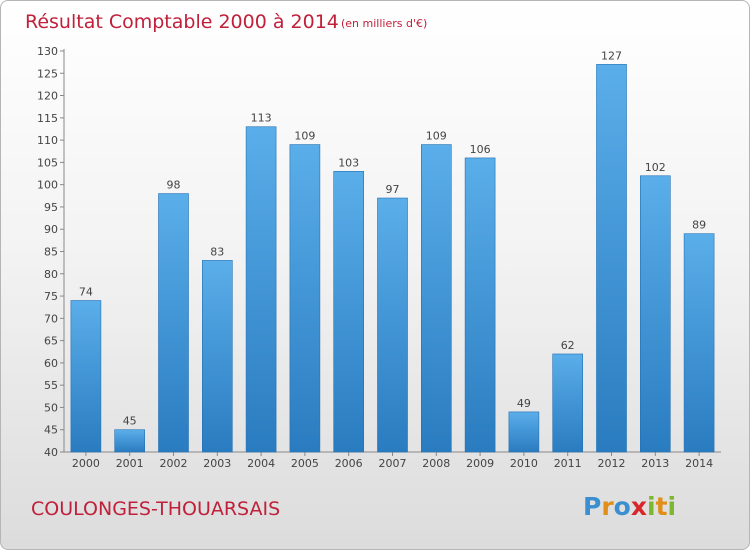  I want to click on y-tick-label: 110, so click(47, 140).